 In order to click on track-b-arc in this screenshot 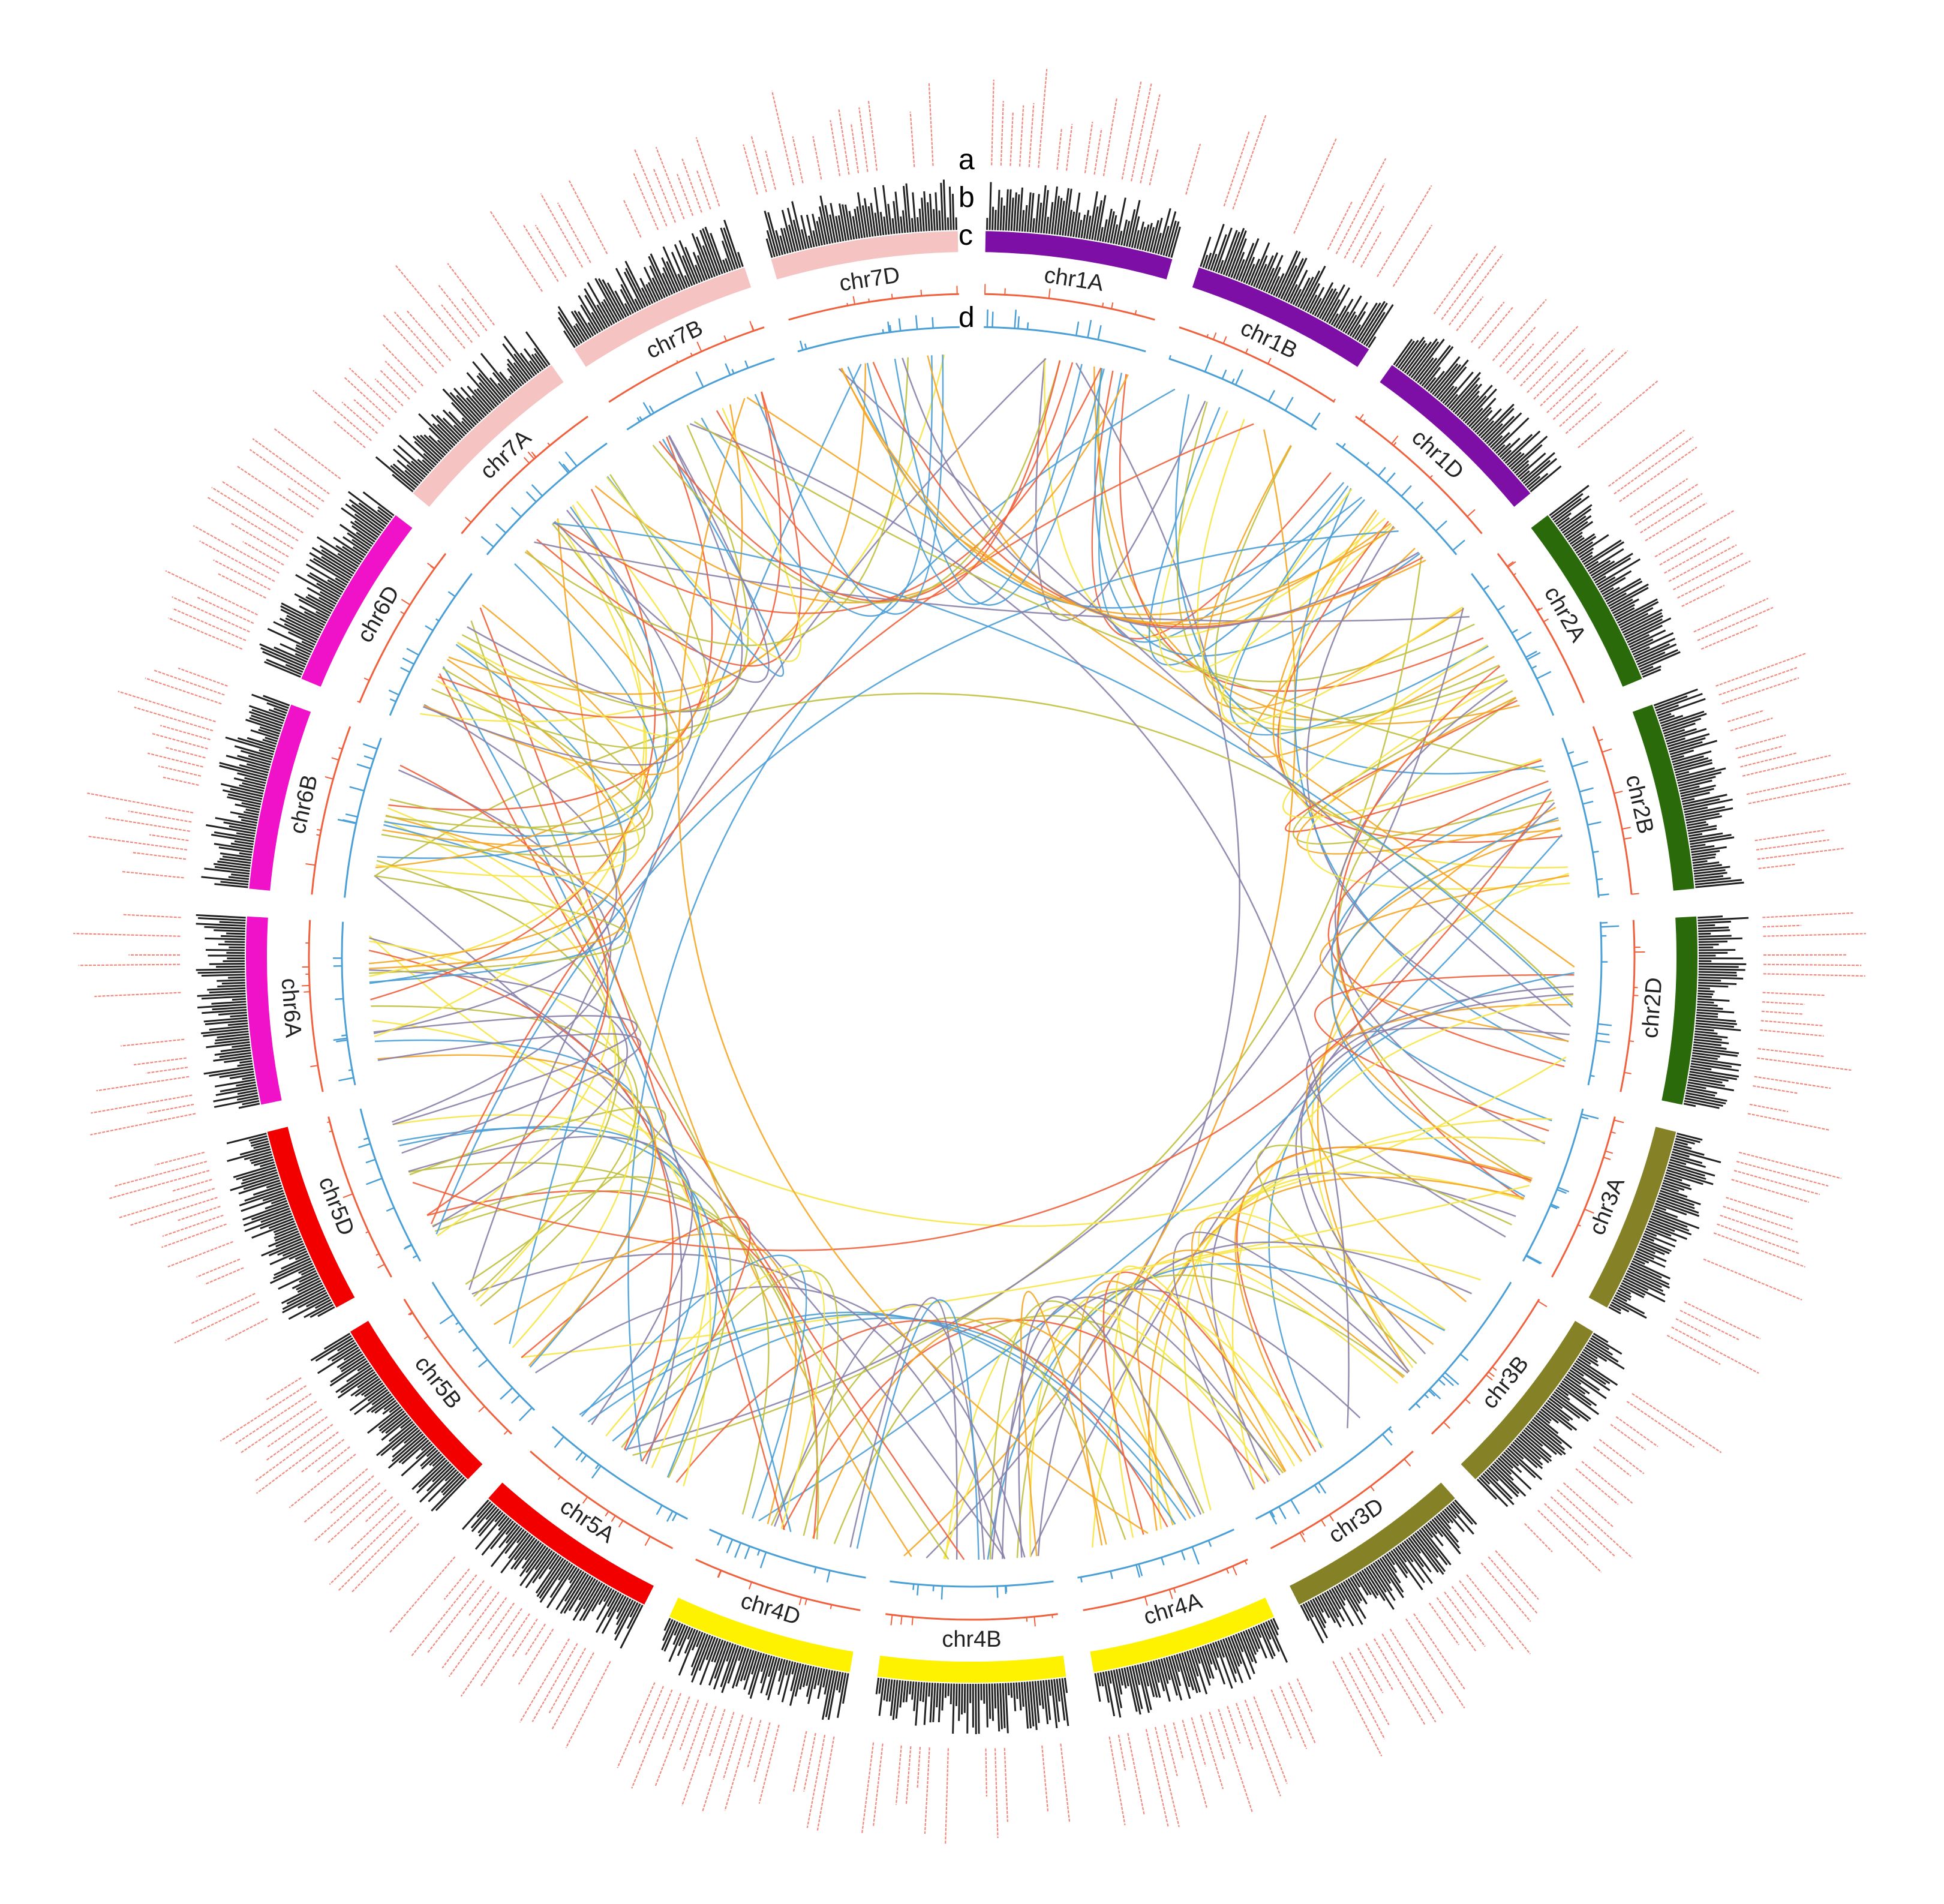, I will do `click(524, 475)`.